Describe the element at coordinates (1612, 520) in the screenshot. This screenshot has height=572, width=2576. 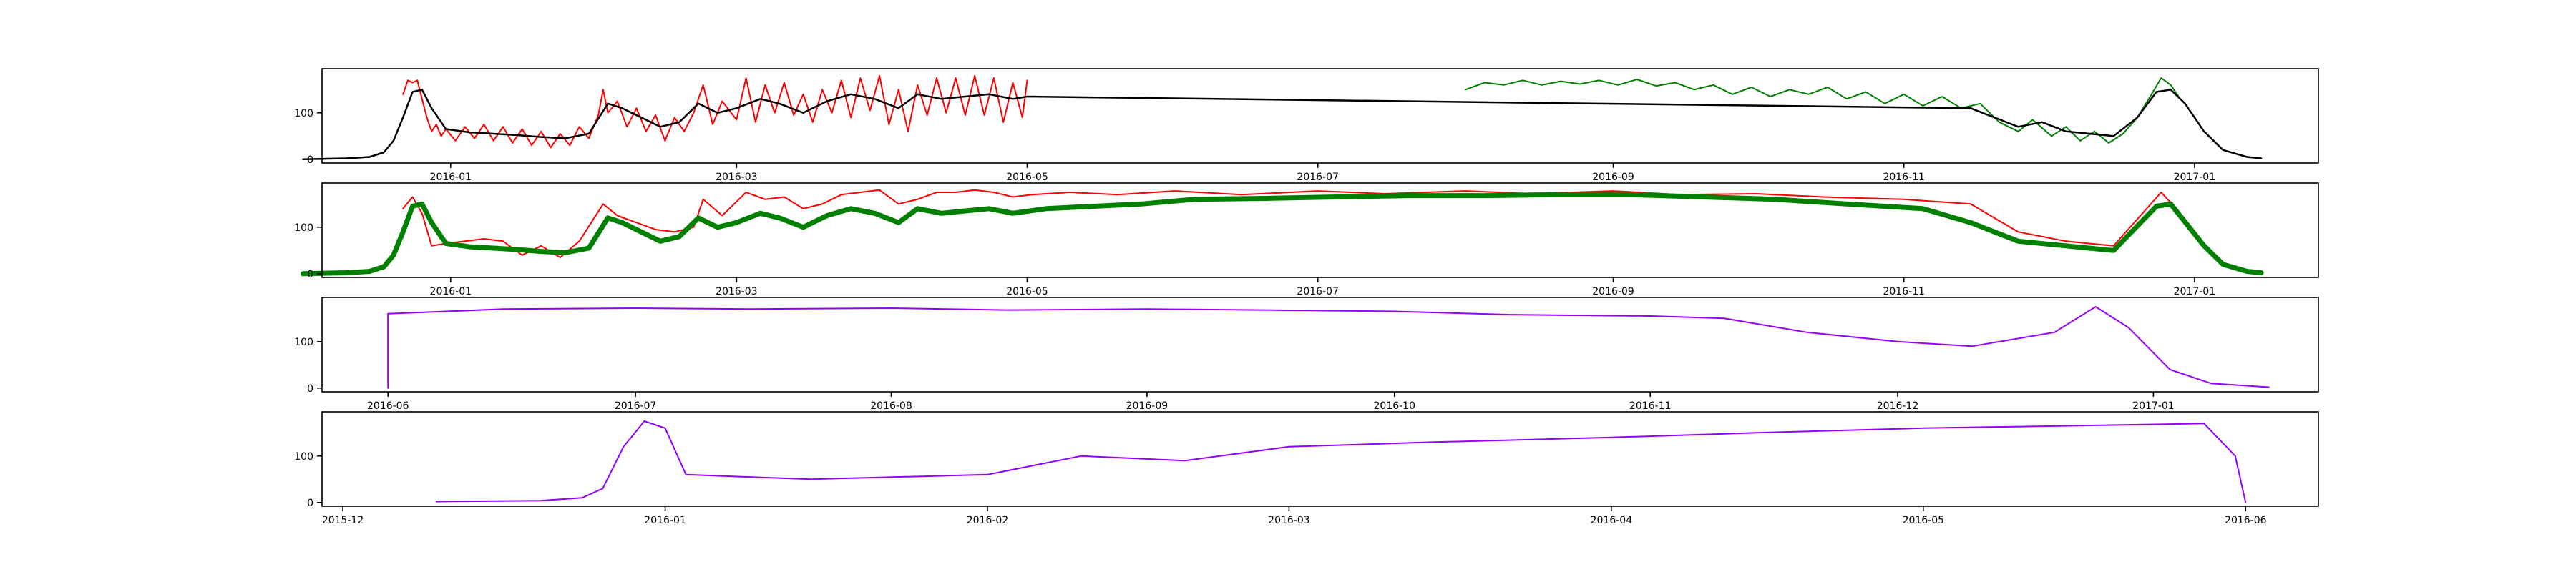
I see `x-tick-label: 2016-04` at that location.